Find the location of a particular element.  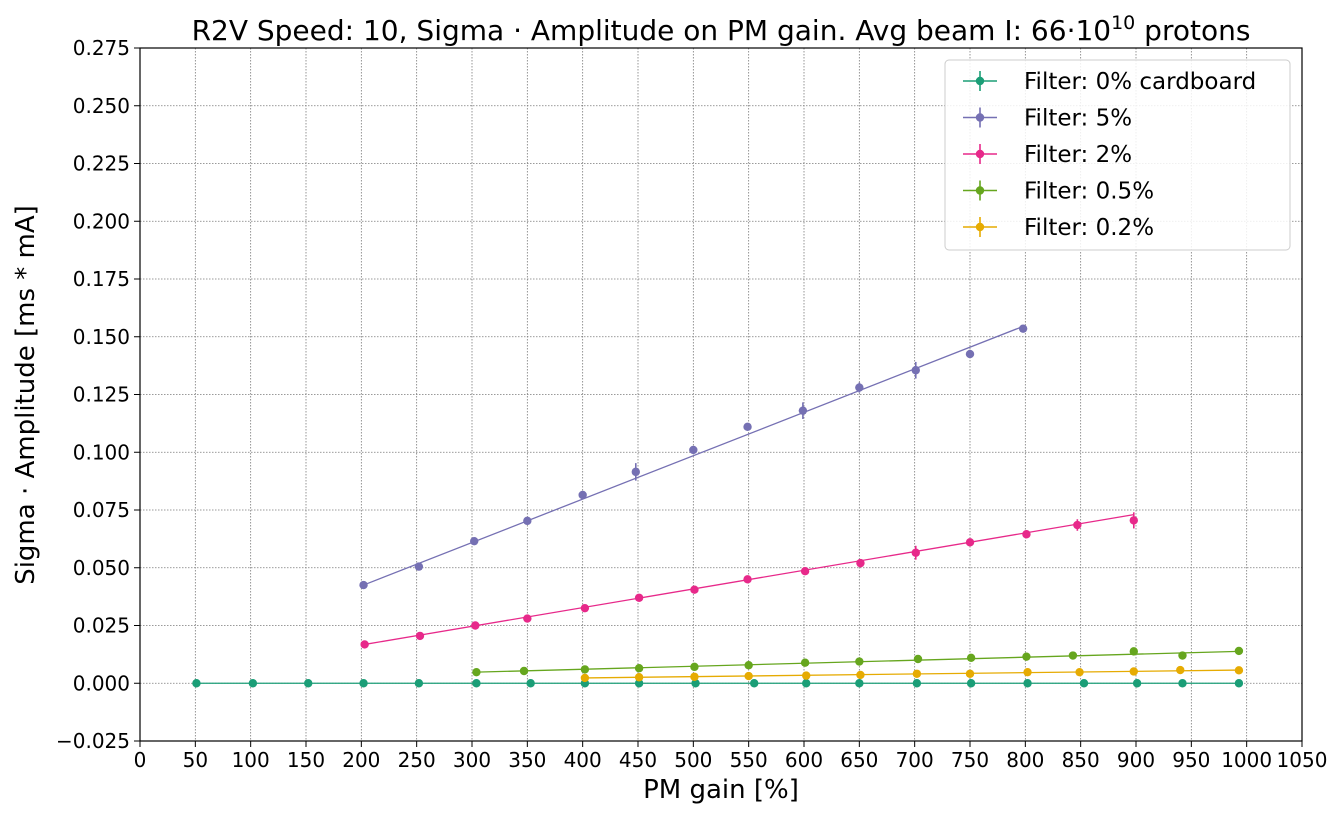

x-tick-label: 200 is located at coordinates (361, 760).